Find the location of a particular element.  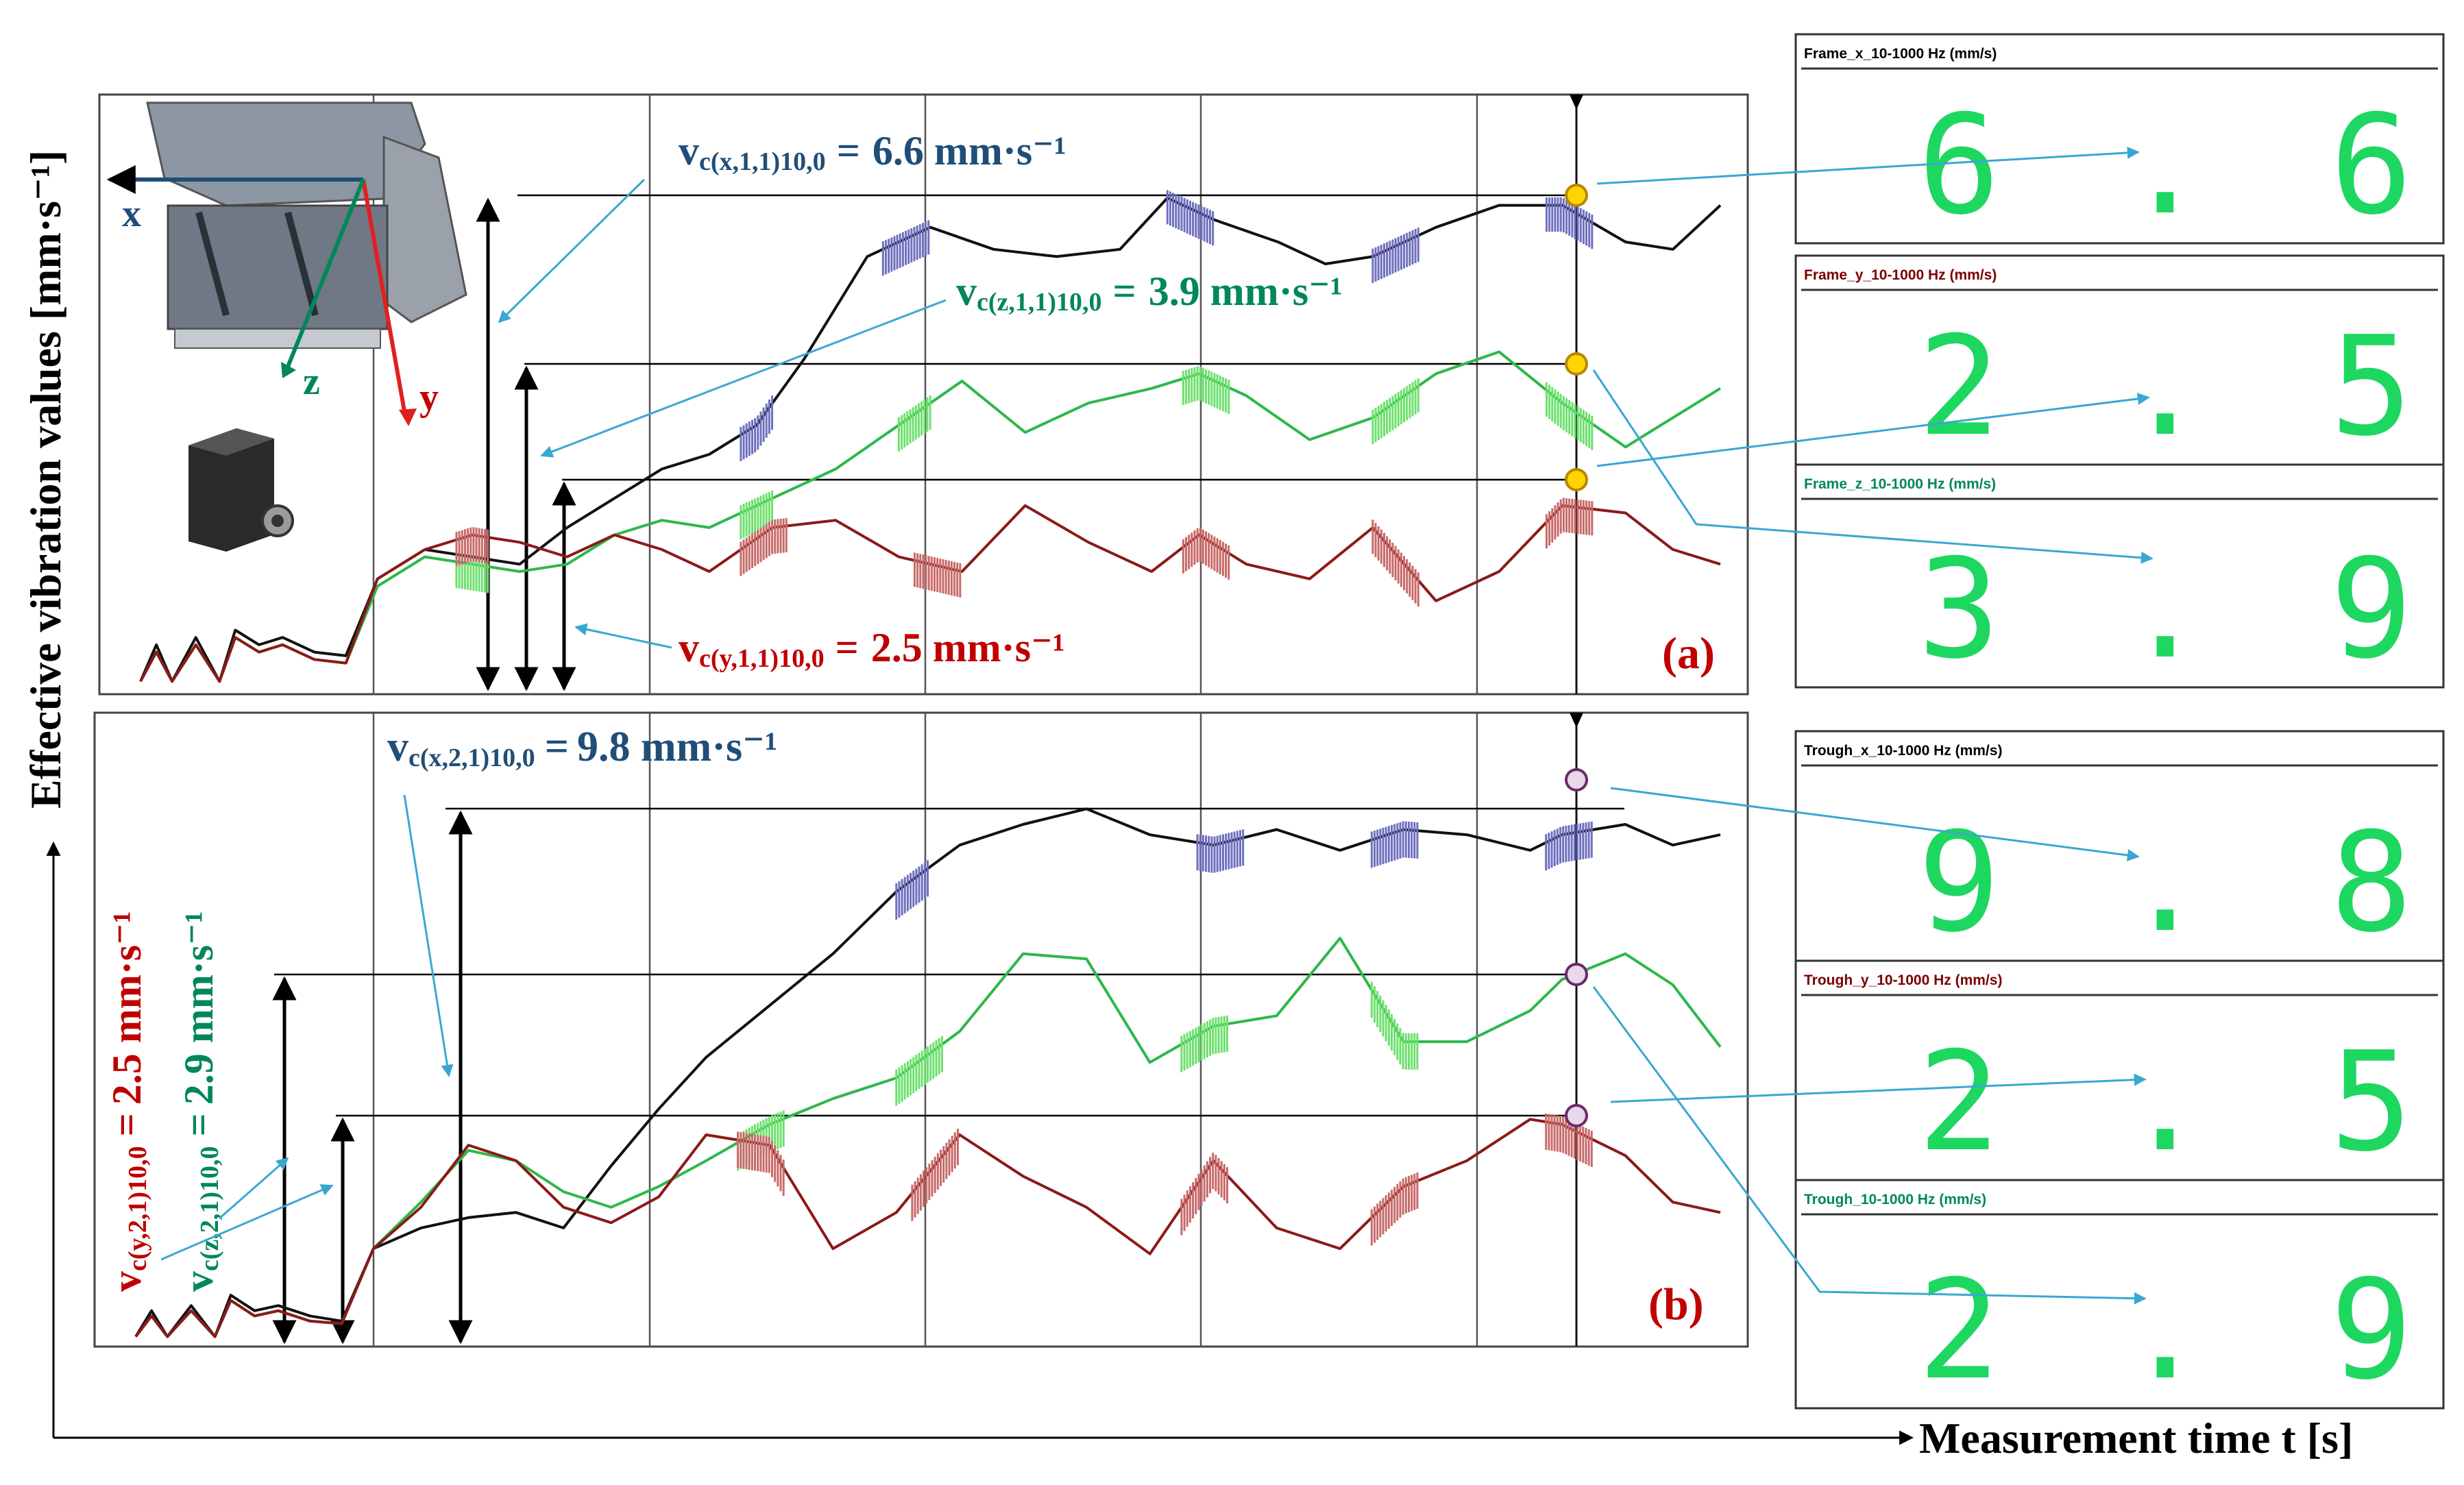

display-value: 6 . 6 is located at coordinates (2175, 165).